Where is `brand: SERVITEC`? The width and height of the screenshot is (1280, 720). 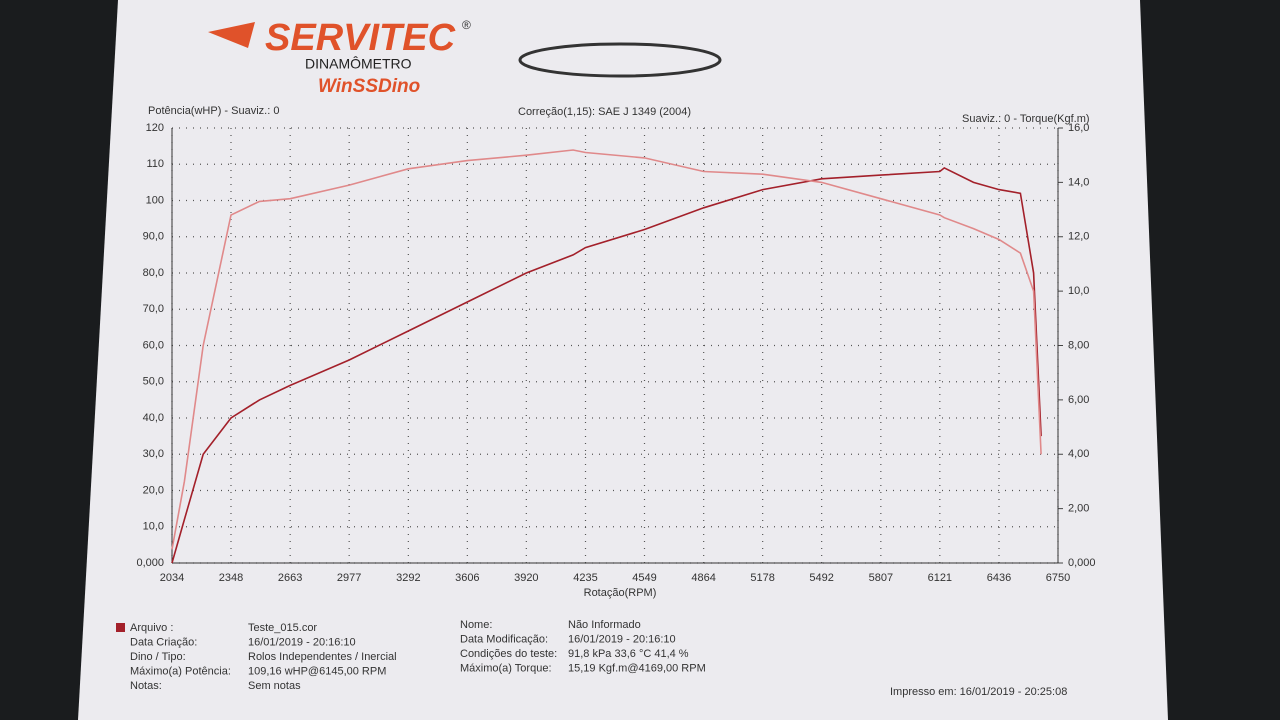 brand: SERVITEC is located at coordinates (360, 38).